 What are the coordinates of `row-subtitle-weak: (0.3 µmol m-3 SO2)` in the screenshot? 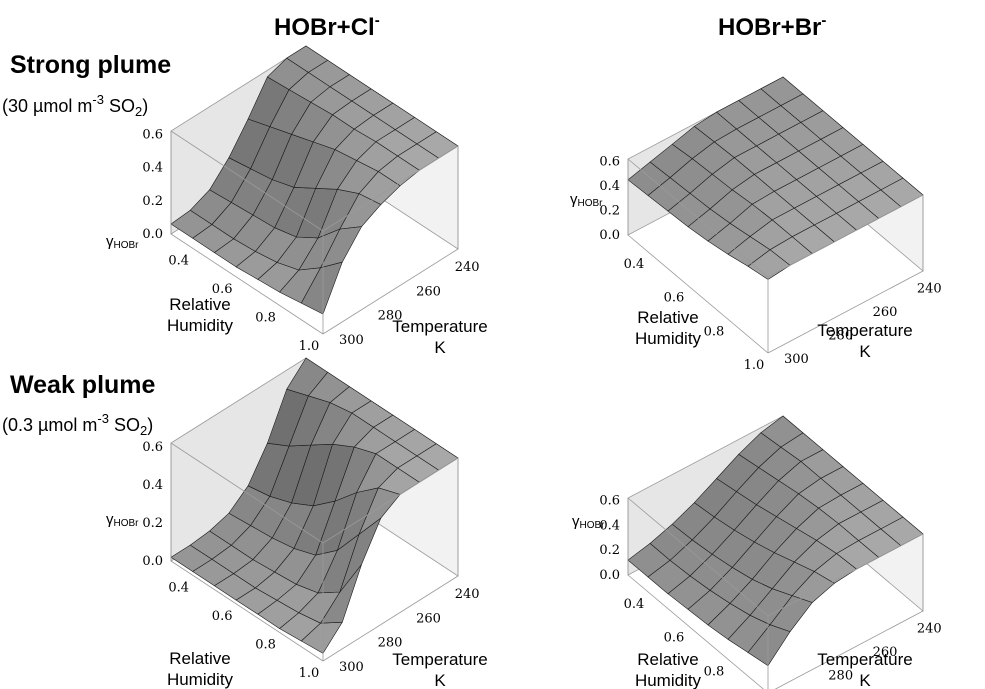 It's located at (78, 424).